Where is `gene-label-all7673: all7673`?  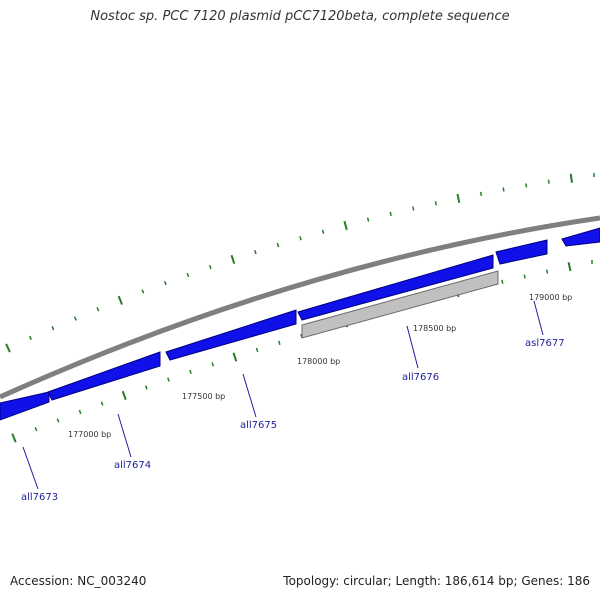
gene-label-all7673: all7673 is located at coordinates (39, 497).